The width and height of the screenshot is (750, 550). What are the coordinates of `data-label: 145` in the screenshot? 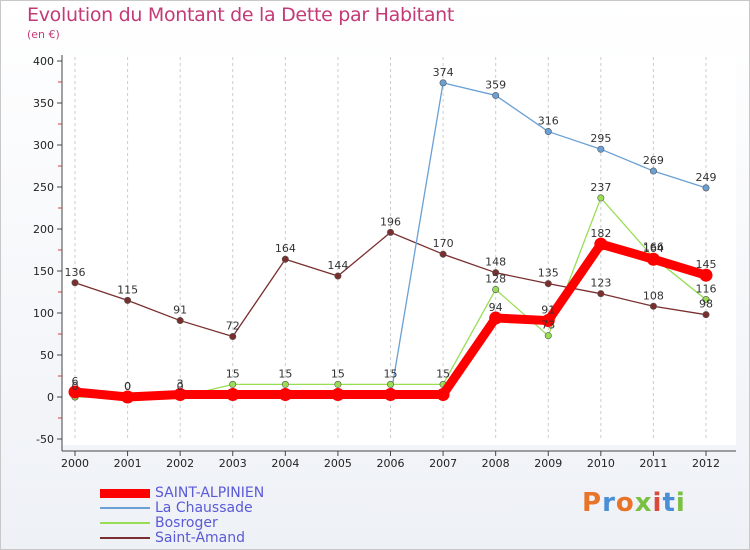 It's located at (706, 264).